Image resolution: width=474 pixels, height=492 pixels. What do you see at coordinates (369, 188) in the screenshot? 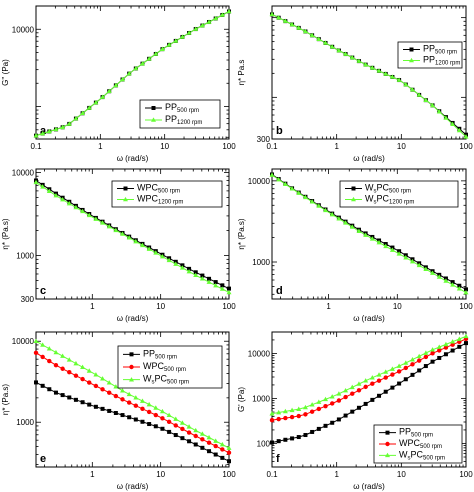
I see `legend-name: W` at bounding box center [369, 188].